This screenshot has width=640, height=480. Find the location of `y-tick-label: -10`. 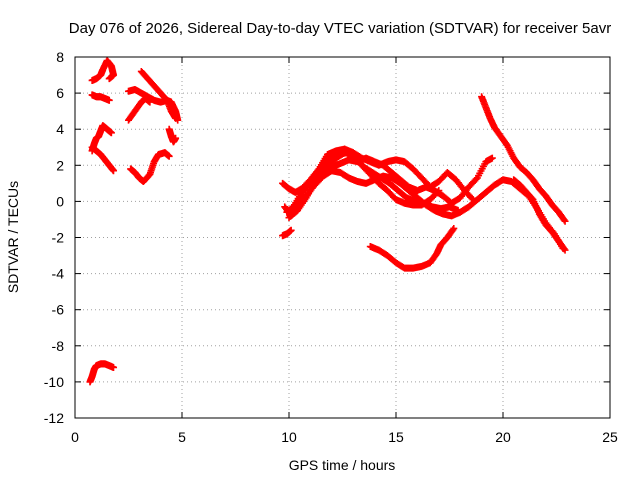

y-tick-label: -10 is located at coordinates (54, 382).